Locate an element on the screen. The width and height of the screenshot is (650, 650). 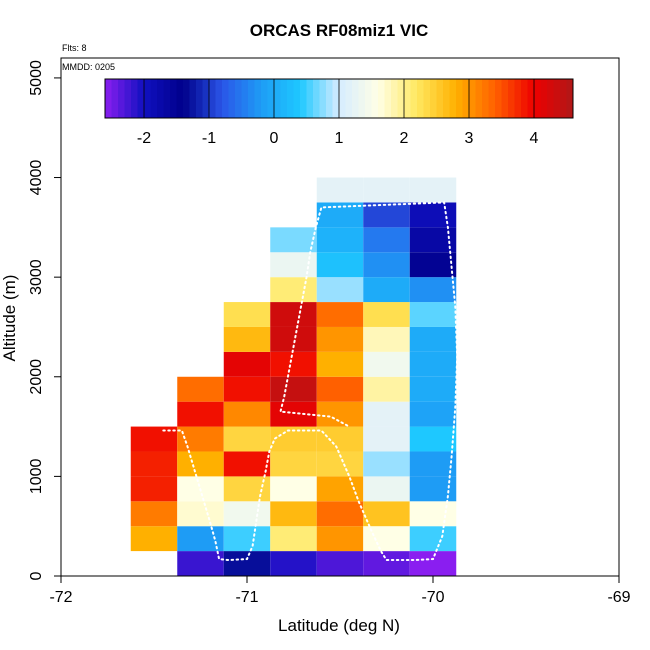
colorbar-tick-label: 1 is located at coordinates (339, 138).